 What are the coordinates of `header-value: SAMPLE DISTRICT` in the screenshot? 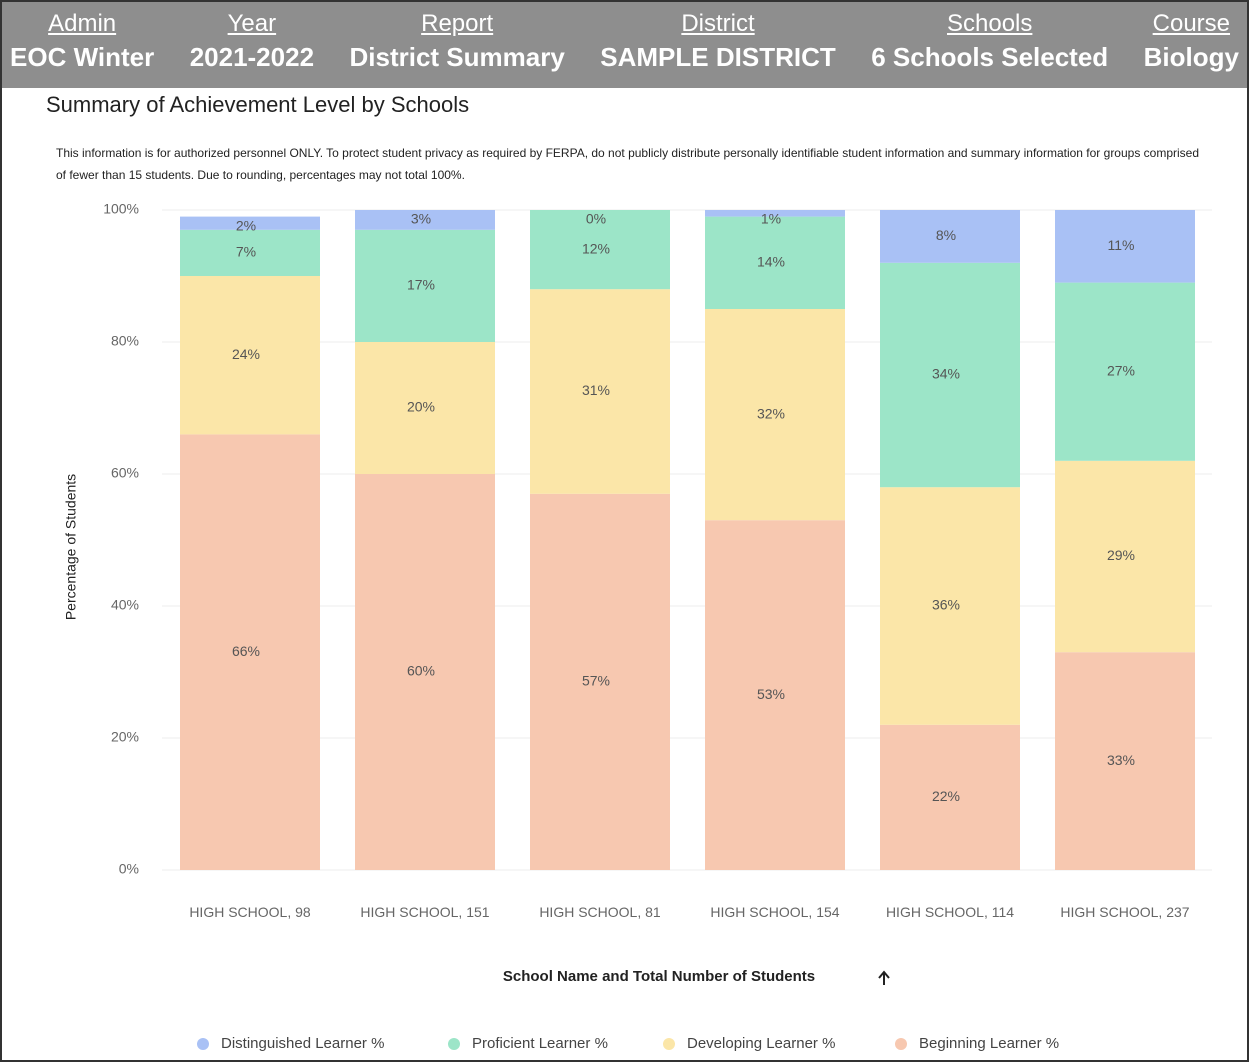 It's located at (718, 57).